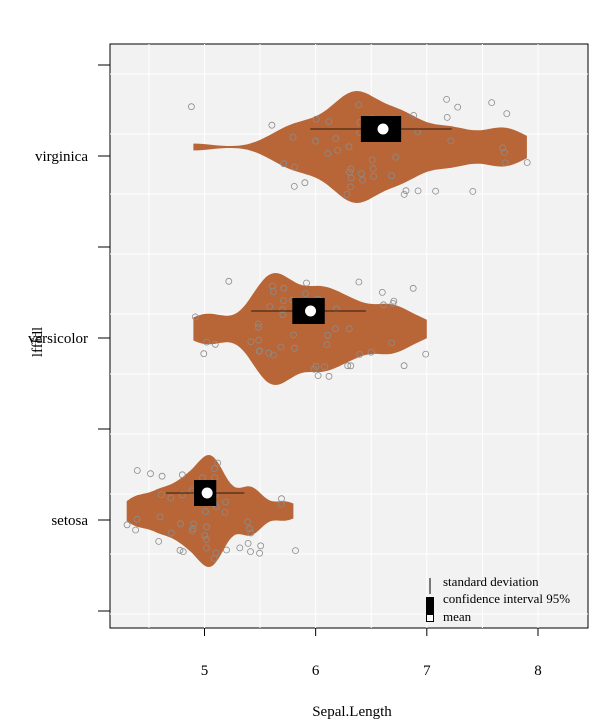 The image size is (614, 723). What do you see at coordinates (38, 342) in the screenshot?
I see `y-axis-title: lfffdl` at bounding box center [38, 342].